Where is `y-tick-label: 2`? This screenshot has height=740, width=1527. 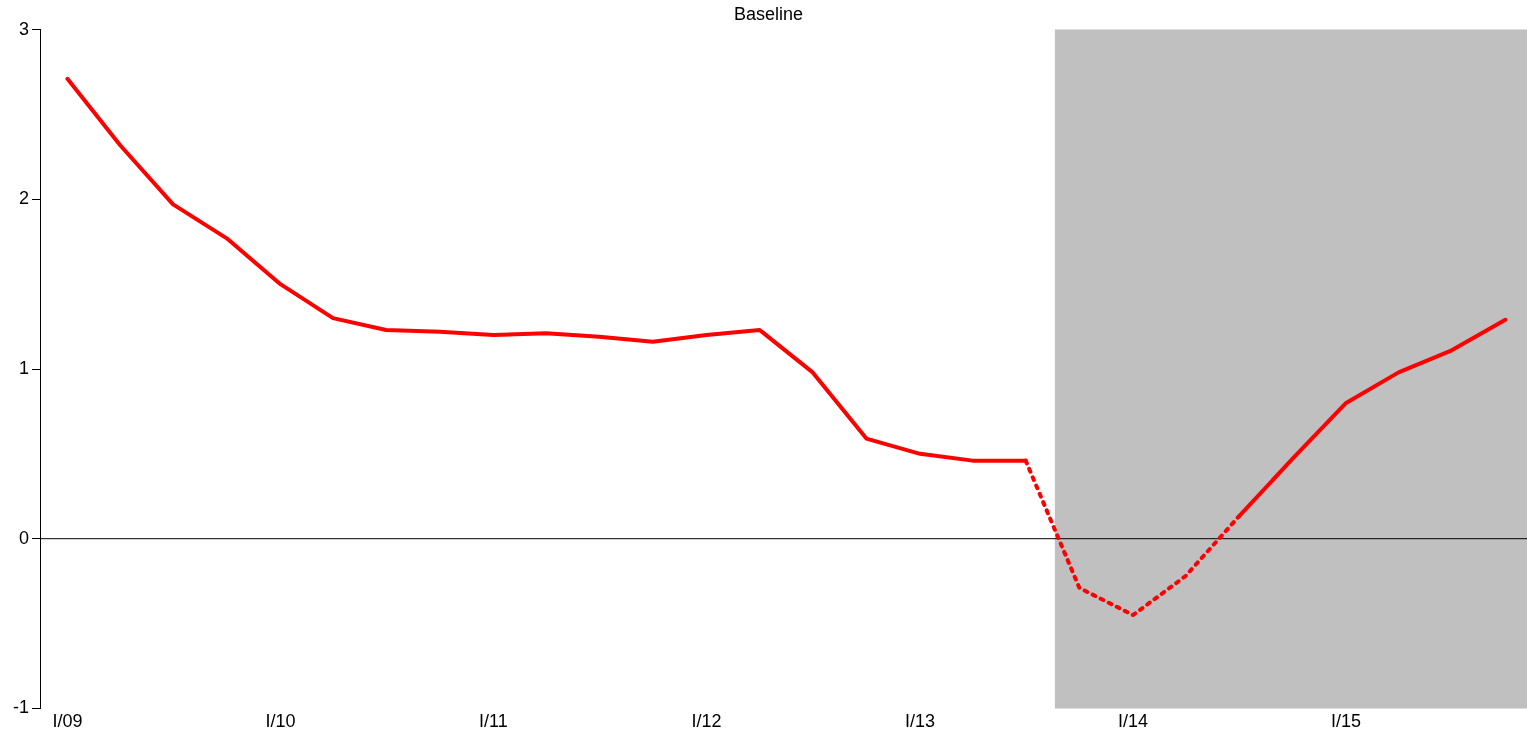 y-tick-label: 2 is located at coordinates (23, 198).